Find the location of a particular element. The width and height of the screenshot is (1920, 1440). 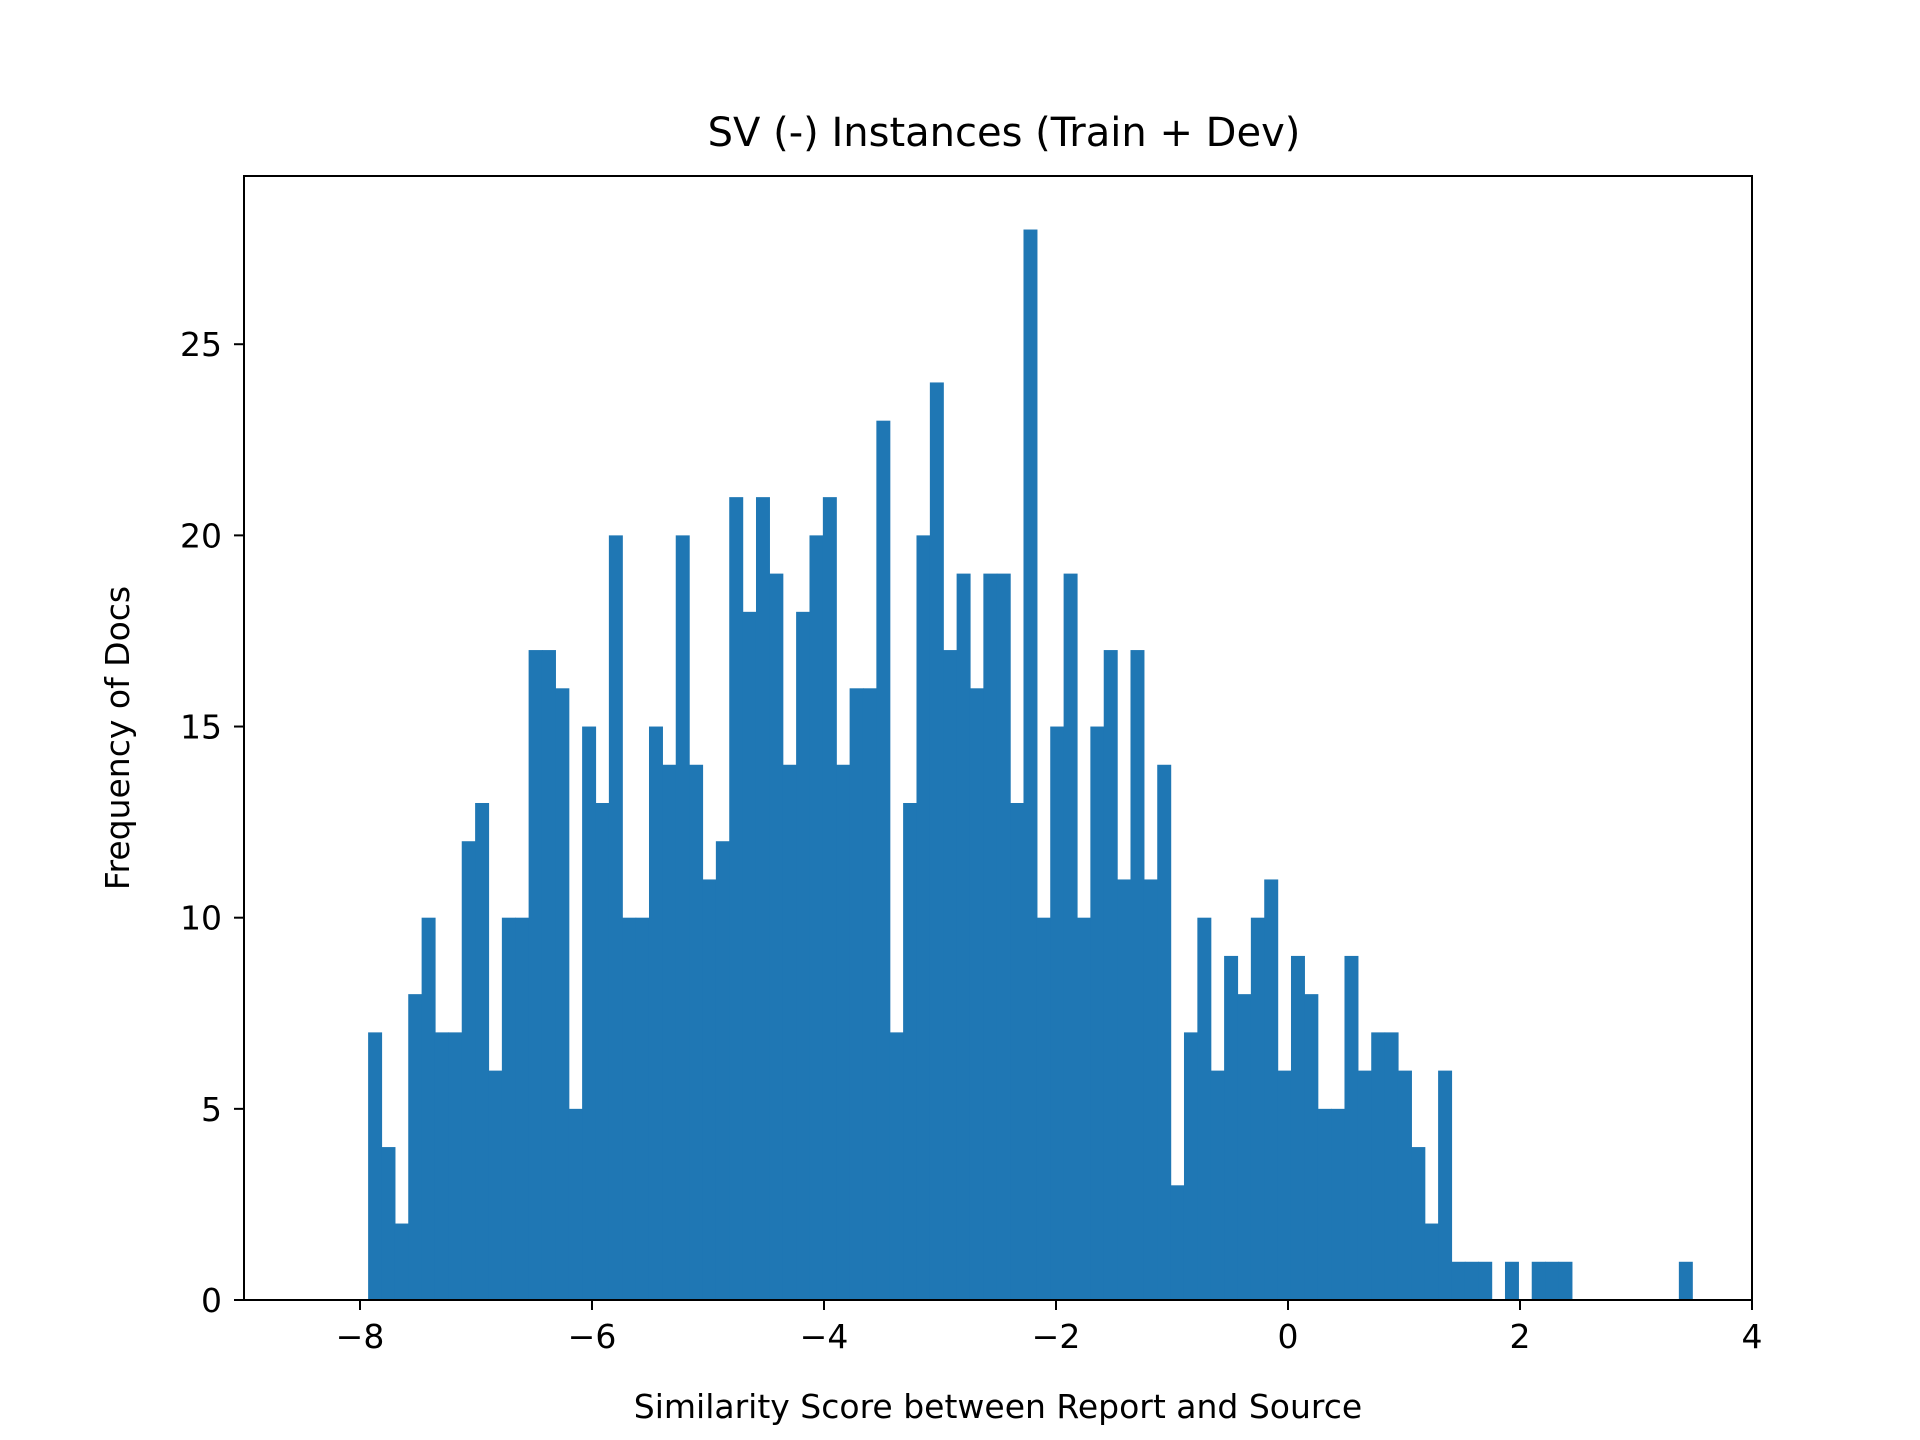

x-tick-label: 4 is located at coordinates (1752, 1336).